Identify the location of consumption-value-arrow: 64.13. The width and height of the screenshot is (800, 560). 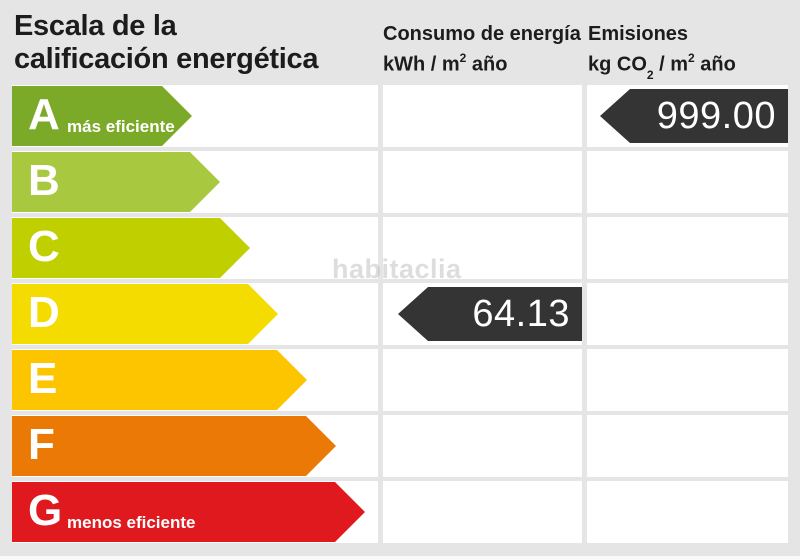
(490, 314).